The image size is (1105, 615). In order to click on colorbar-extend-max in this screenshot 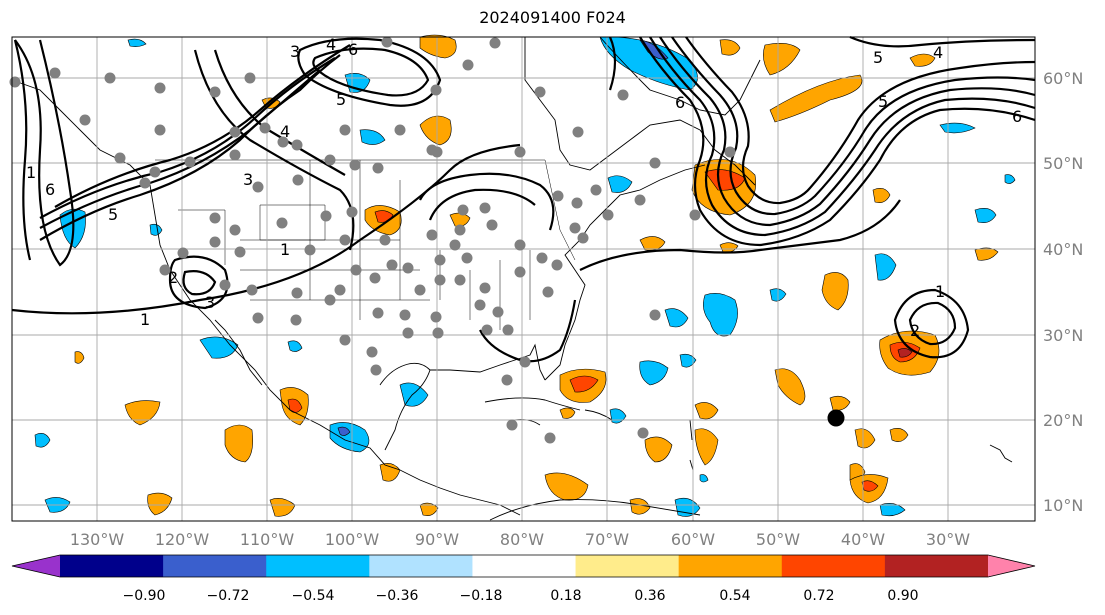, I will do `click(1011, 566)`.